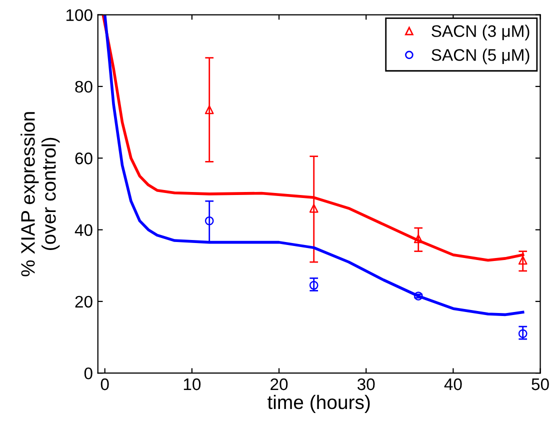 This screenshot has height=423, width=553. What do you see at coordinates (83, 158) in the screenshot?
I see `y-tick-label: 60` at bounding box center [83, 158].